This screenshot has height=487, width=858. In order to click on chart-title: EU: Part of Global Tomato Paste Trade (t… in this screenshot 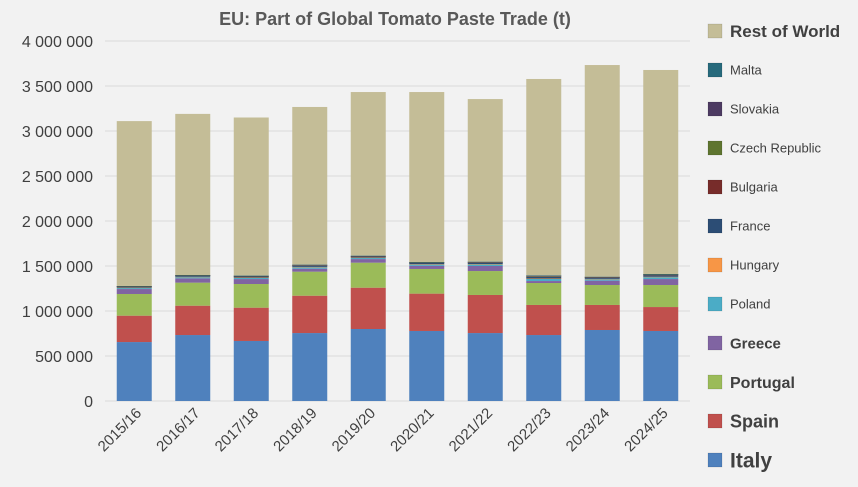, I will do `click(395, 19)`.